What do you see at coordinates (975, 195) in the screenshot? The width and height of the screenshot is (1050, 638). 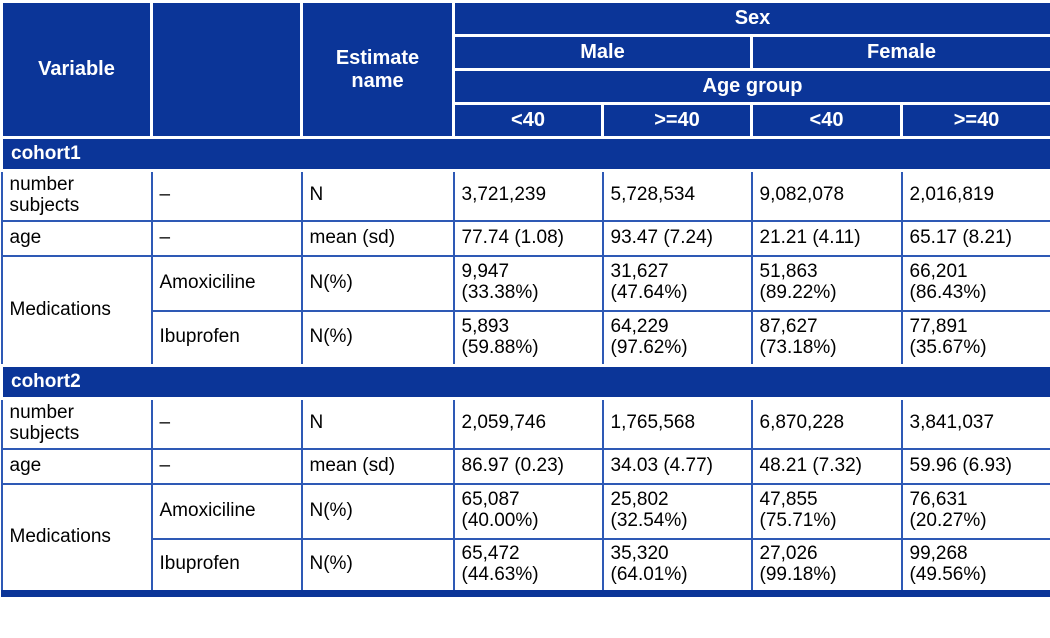 I see `value-cell: 2,016,819` at bounding box center [975, 195].